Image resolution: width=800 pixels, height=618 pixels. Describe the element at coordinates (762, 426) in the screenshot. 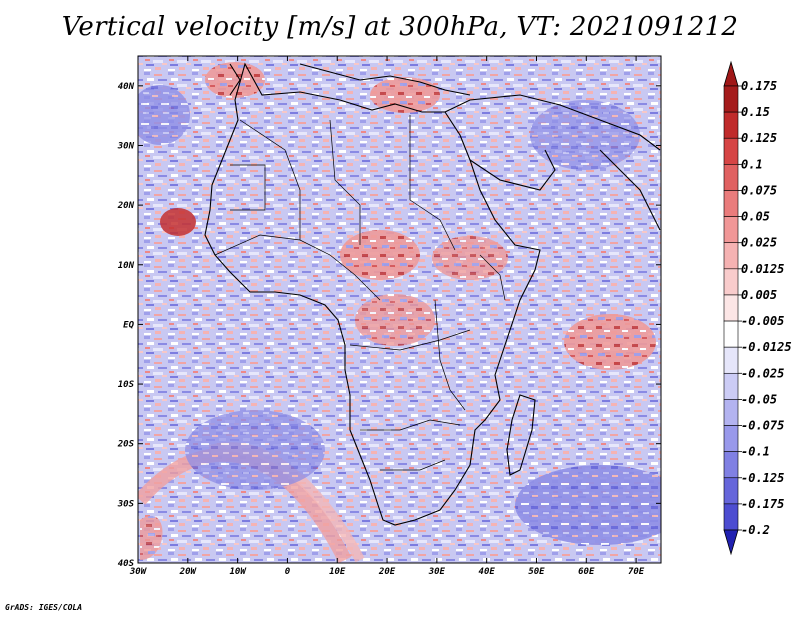

I see `colorbar-label: -0.075` at that location.